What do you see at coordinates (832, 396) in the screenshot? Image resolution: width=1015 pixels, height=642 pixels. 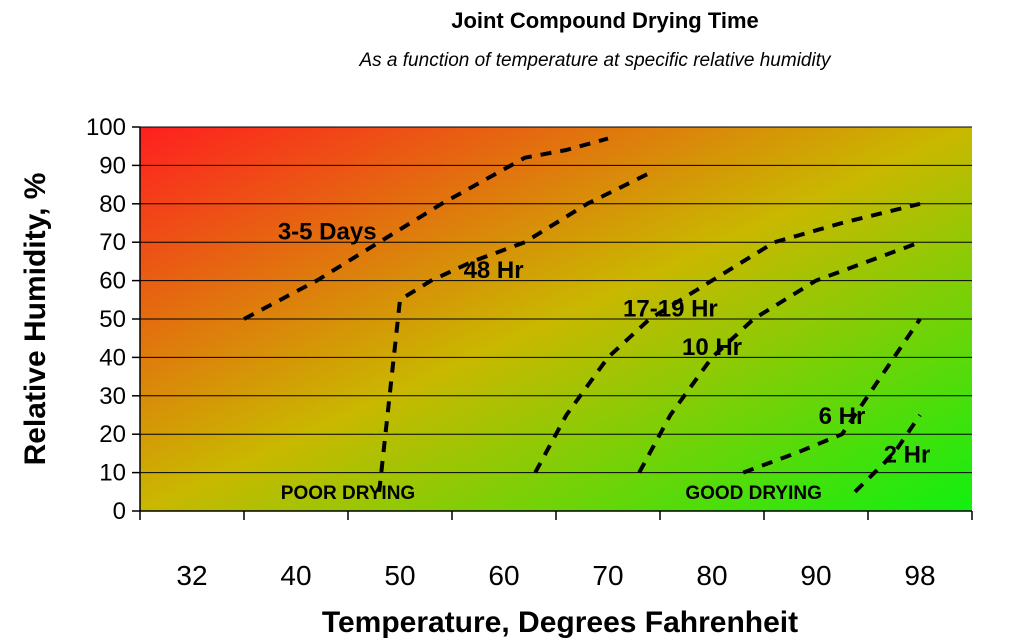 I see `series-line-6-hr` at bounding box center [832, 396].